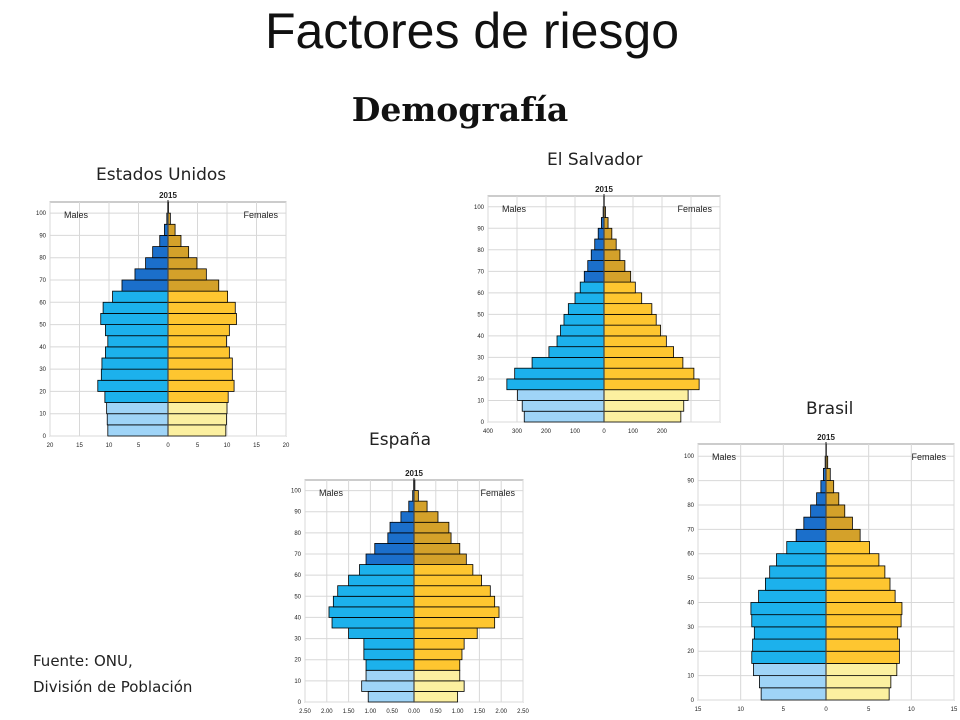 This screenshot has width=960, height=720. Describe the element at coordinates (161, 175) in the screenshot. I see `country-label-usa: Estados Unidos` at that location.